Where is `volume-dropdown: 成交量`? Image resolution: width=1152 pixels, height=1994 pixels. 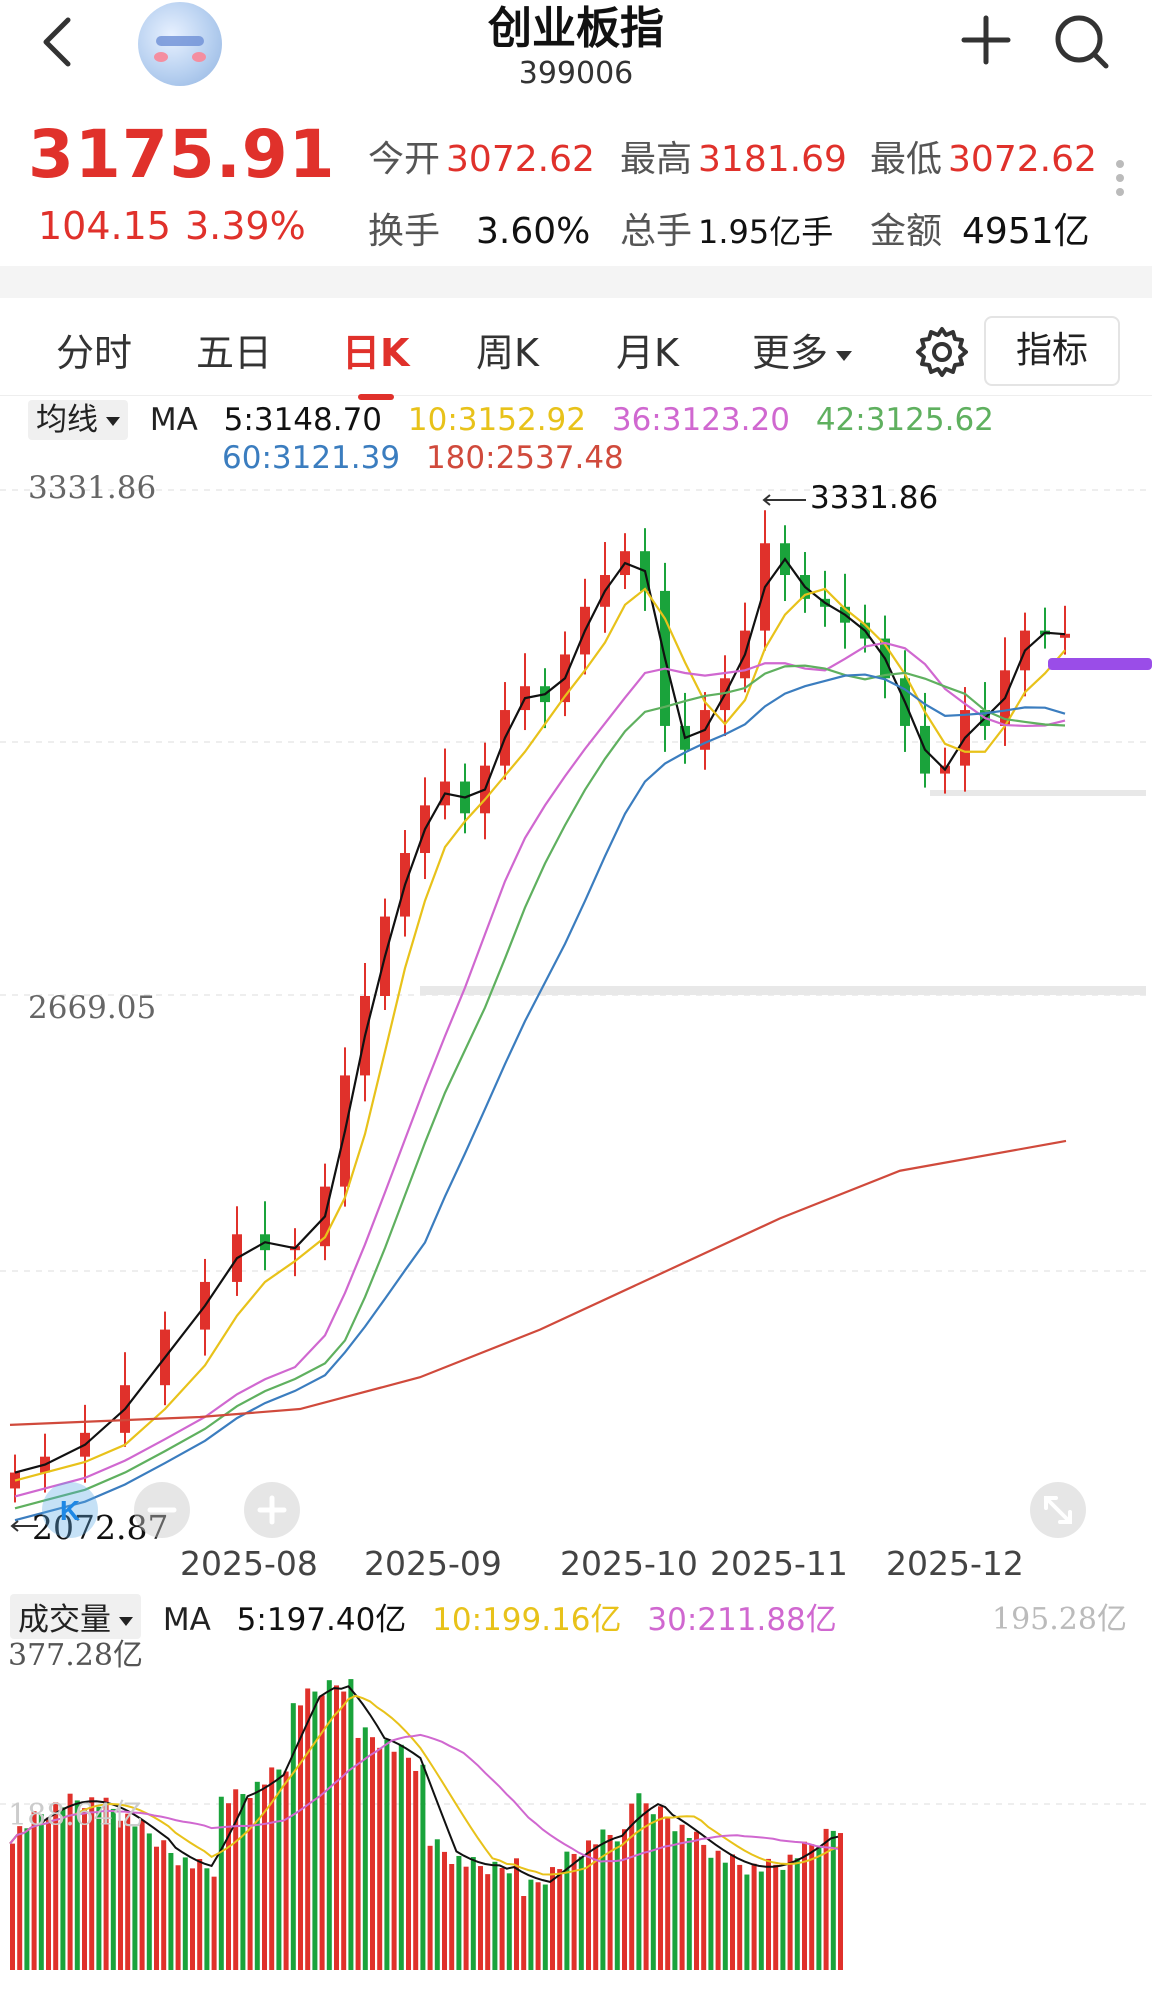 volume-dropdown: 成交量 is located at coordinates (75, 1616).